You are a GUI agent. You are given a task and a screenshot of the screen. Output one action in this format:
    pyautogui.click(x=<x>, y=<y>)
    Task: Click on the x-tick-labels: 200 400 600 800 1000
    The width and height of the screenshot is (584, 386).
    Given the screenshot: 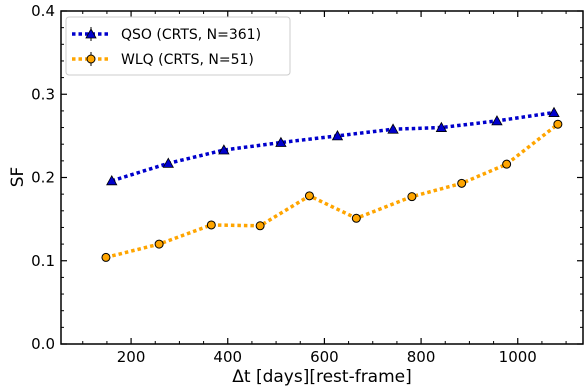 What is the action you would take?
    pyautogui.click(x=327, y=357)
    